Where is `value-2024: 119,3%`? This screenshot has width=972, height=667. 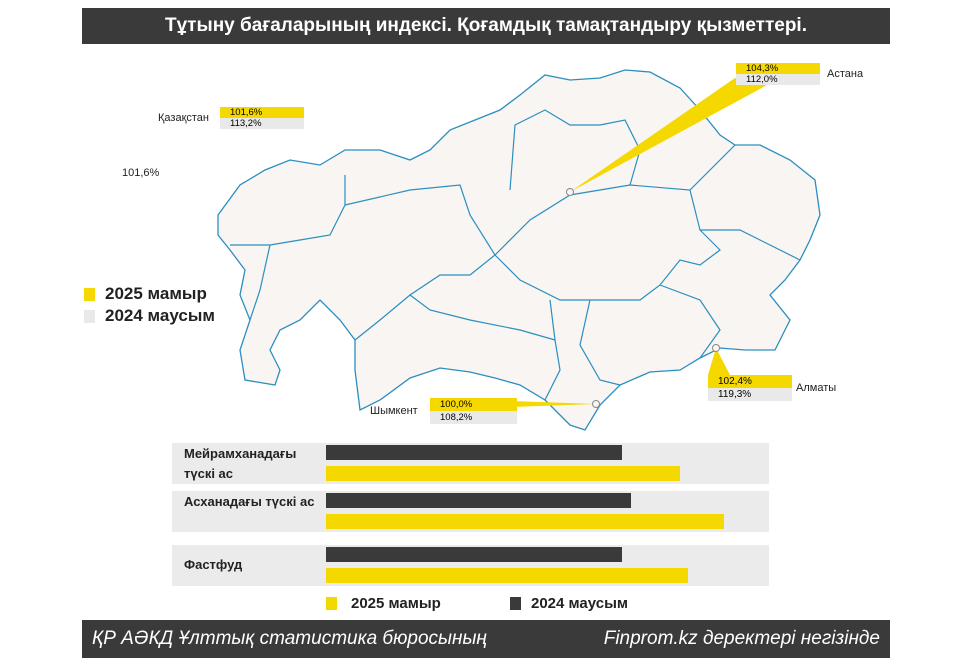 value-2024: 119,3% is located at coordinates (750, 394).